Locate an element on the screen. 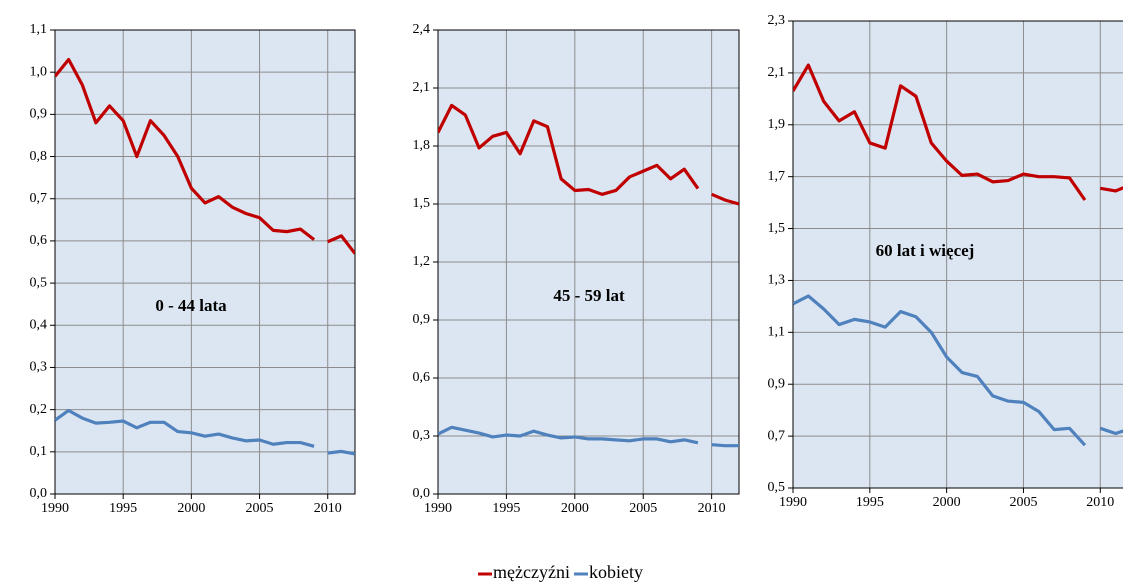 The image size is (1123, 586). y-tick-label: 0,2 is located at coordinates (39, 409).